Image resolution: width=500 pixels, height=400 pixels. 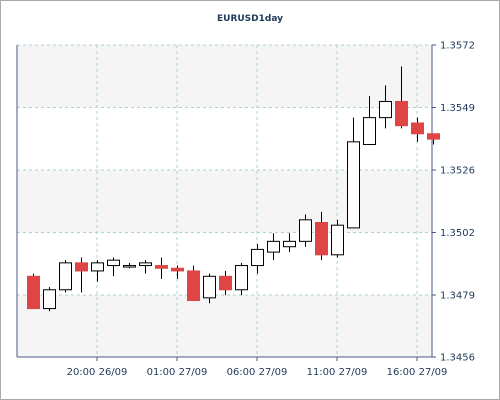 I want to click on x-tick-label: 16:00 27/09, so click(x=417, y=372).